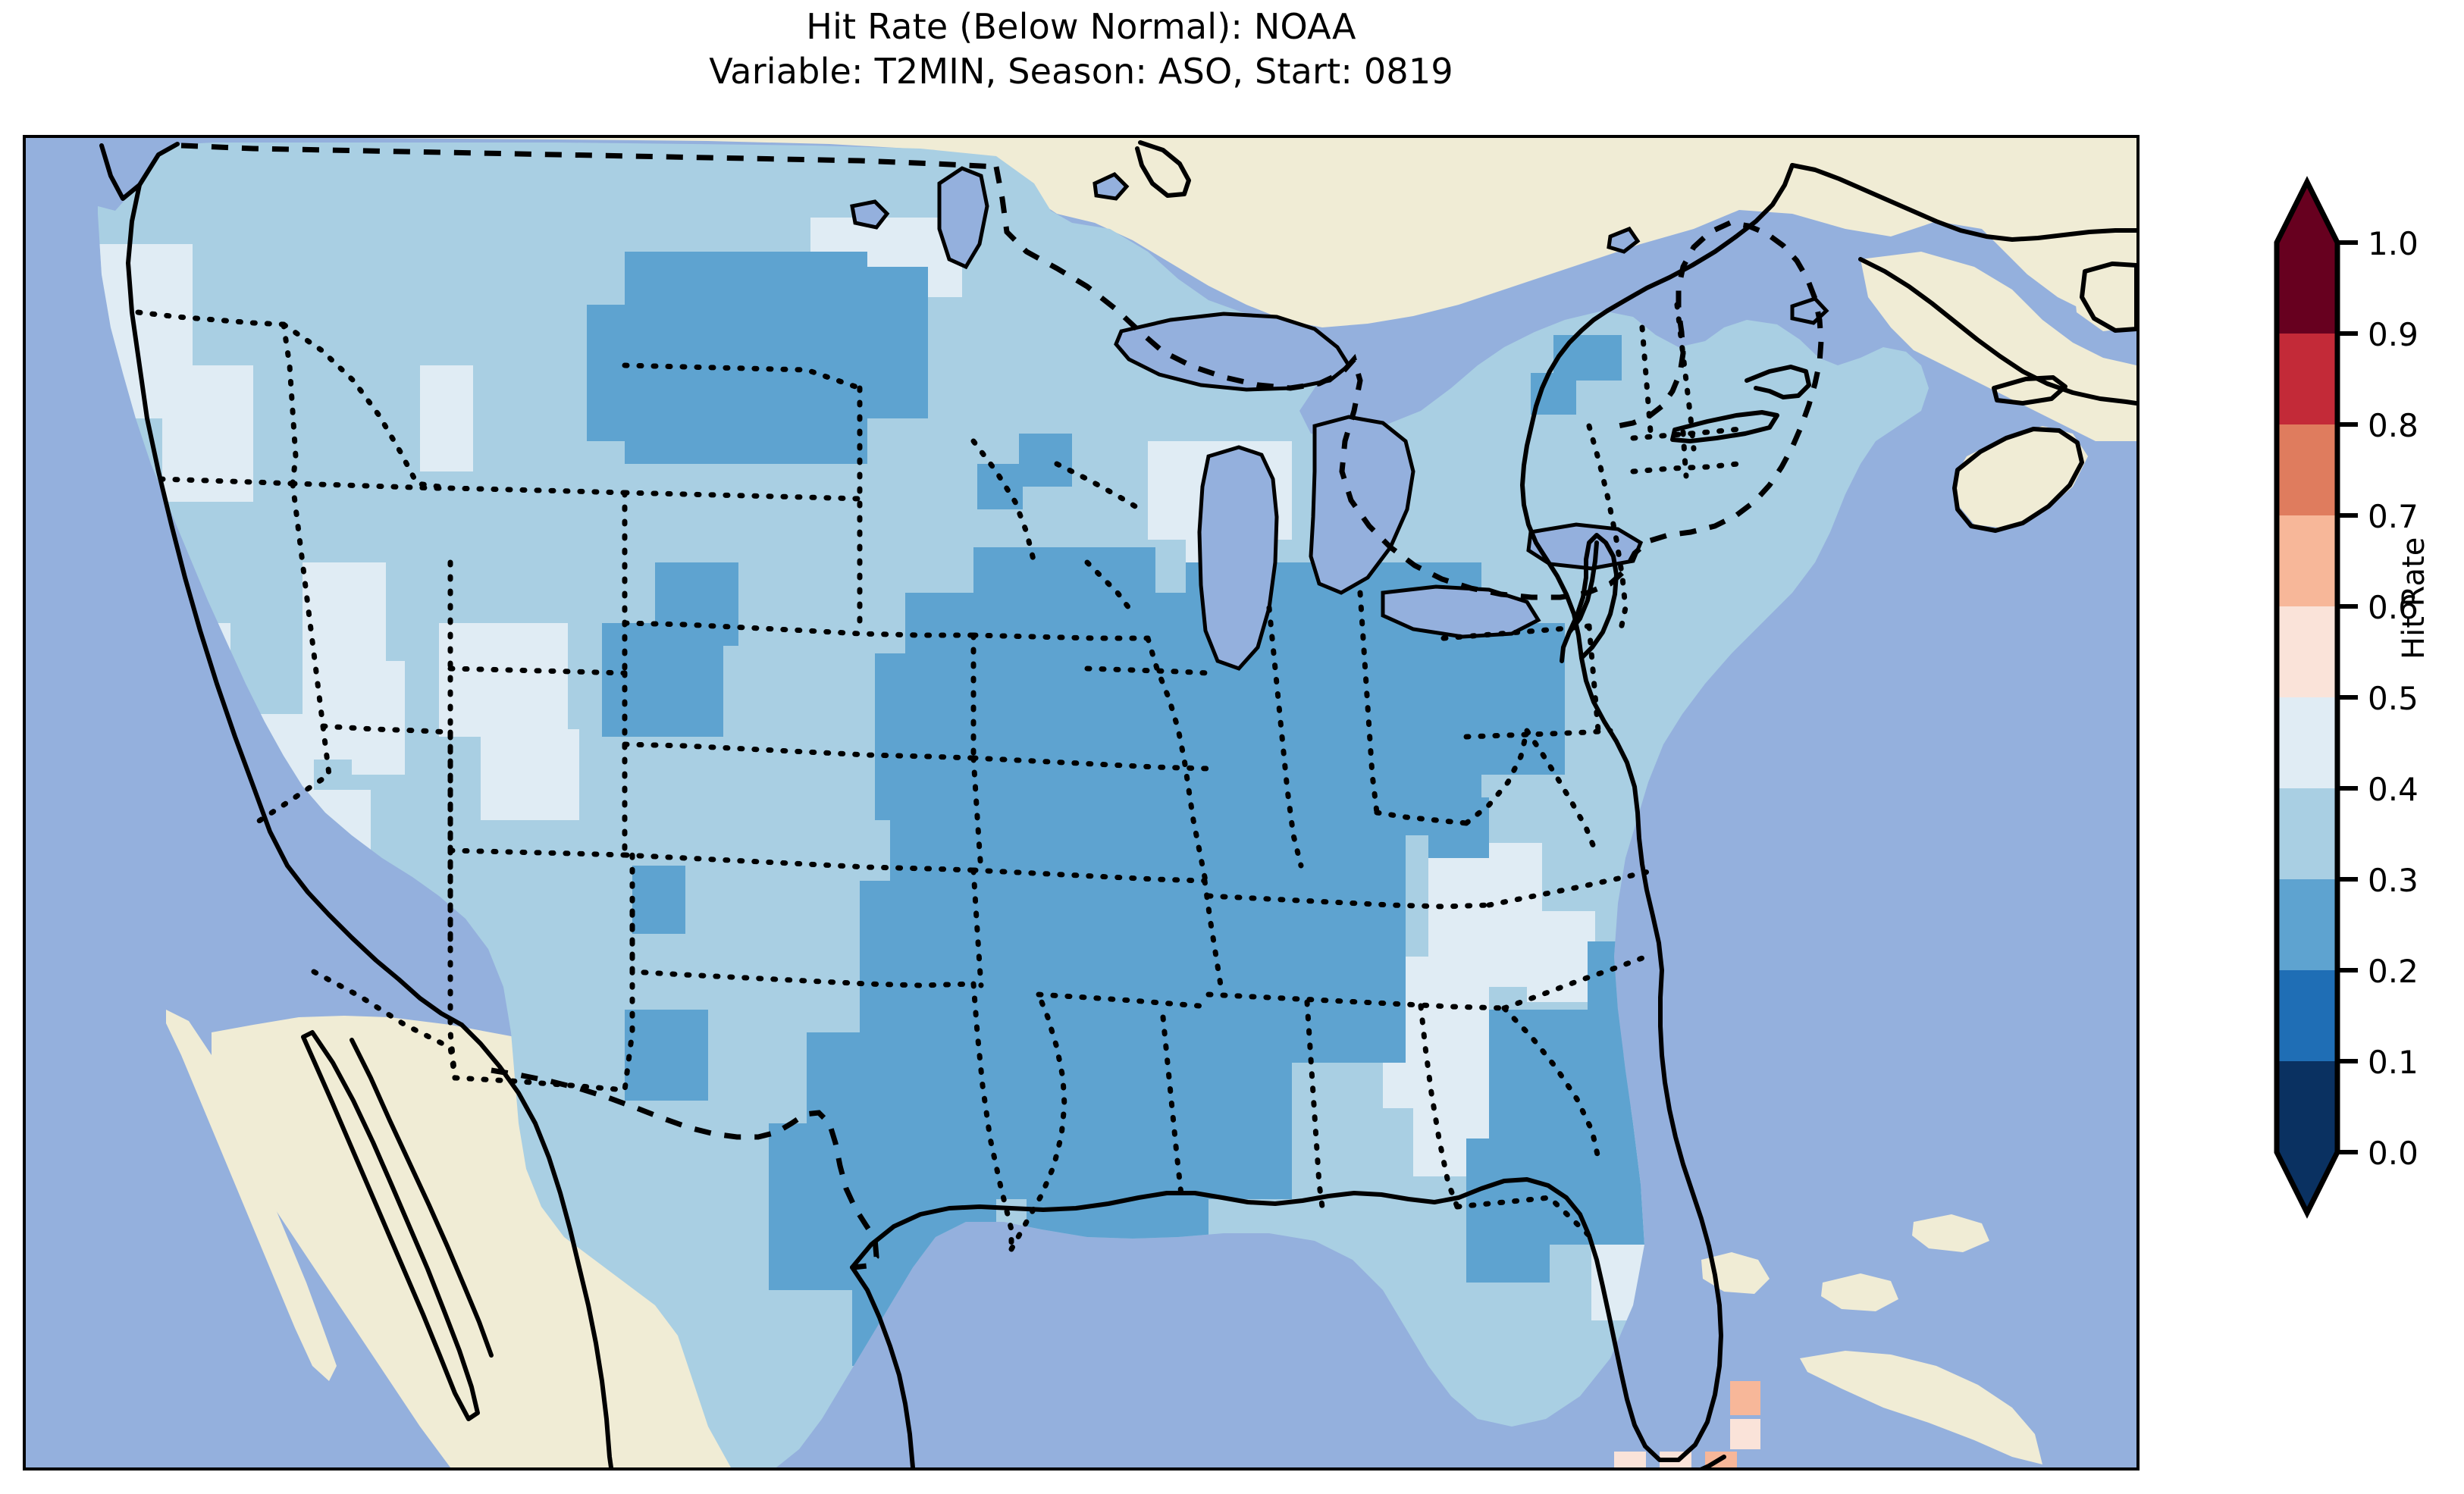  What do you see at coordinates (2394, 971) in the screenshot?
I see `cbar-tick-0.2: 0.2` at bounding box center [2394, 971].